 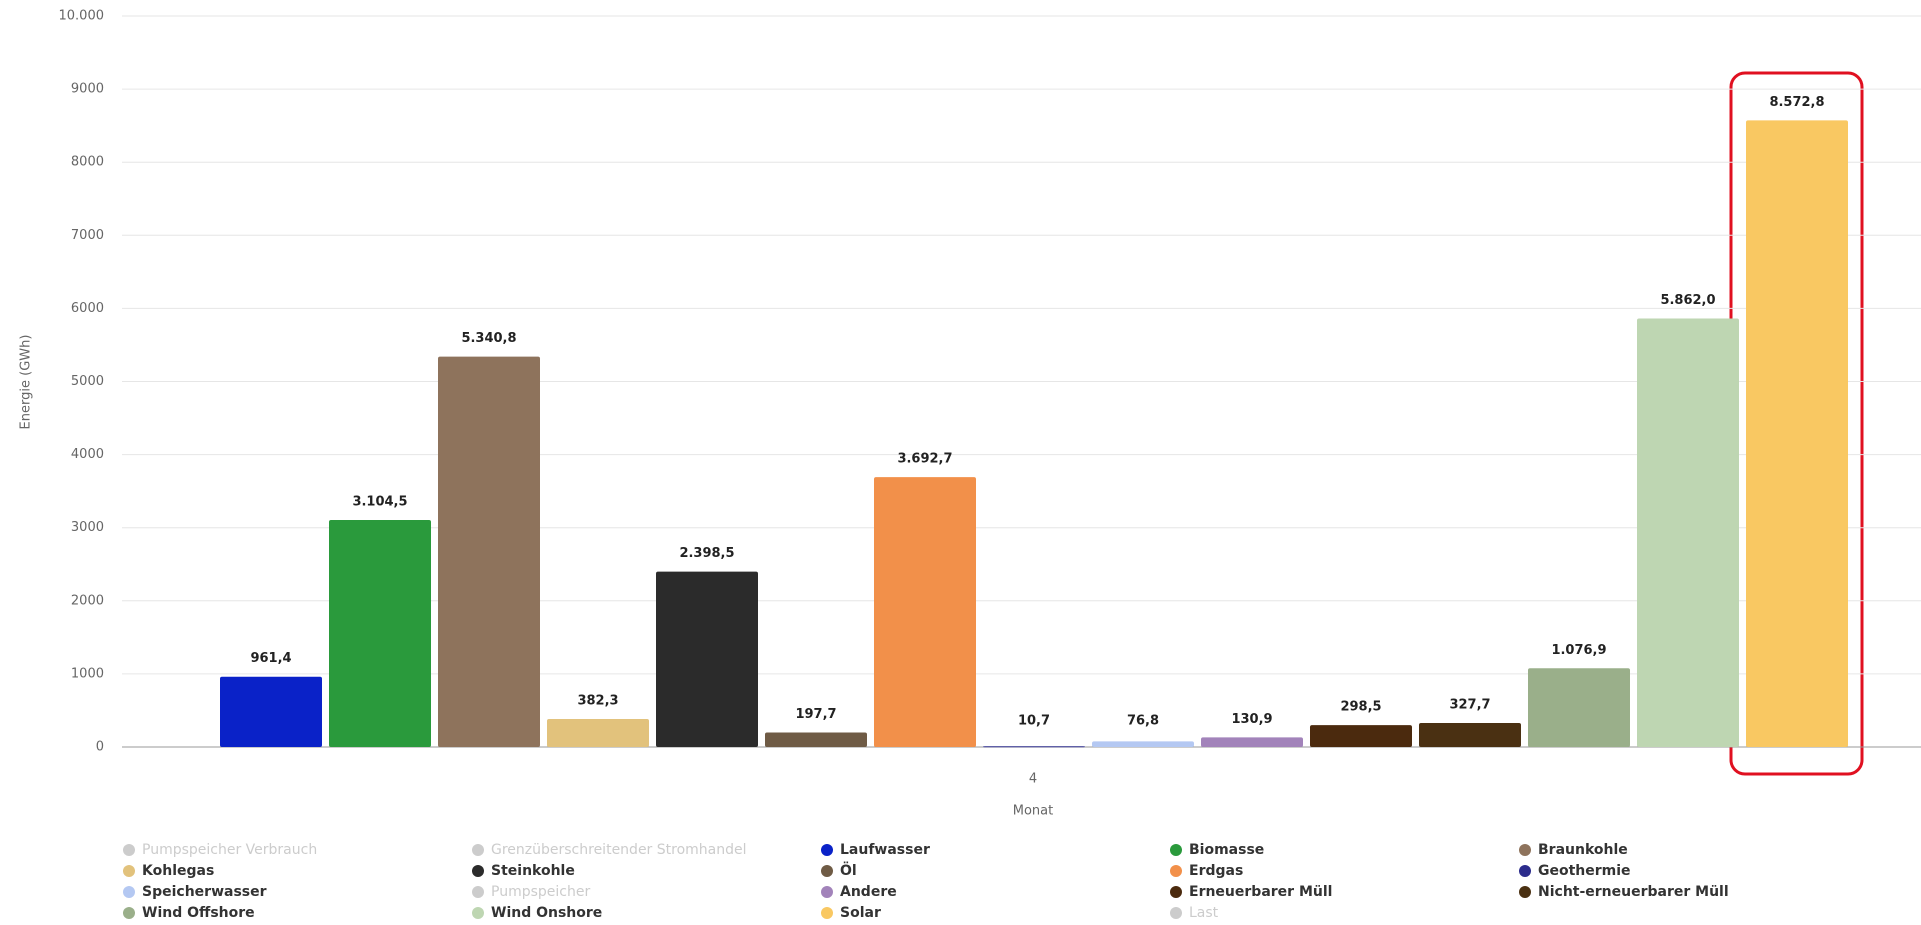 I want to click on x-axis-label: Monat, so click(x=1033, y=811).